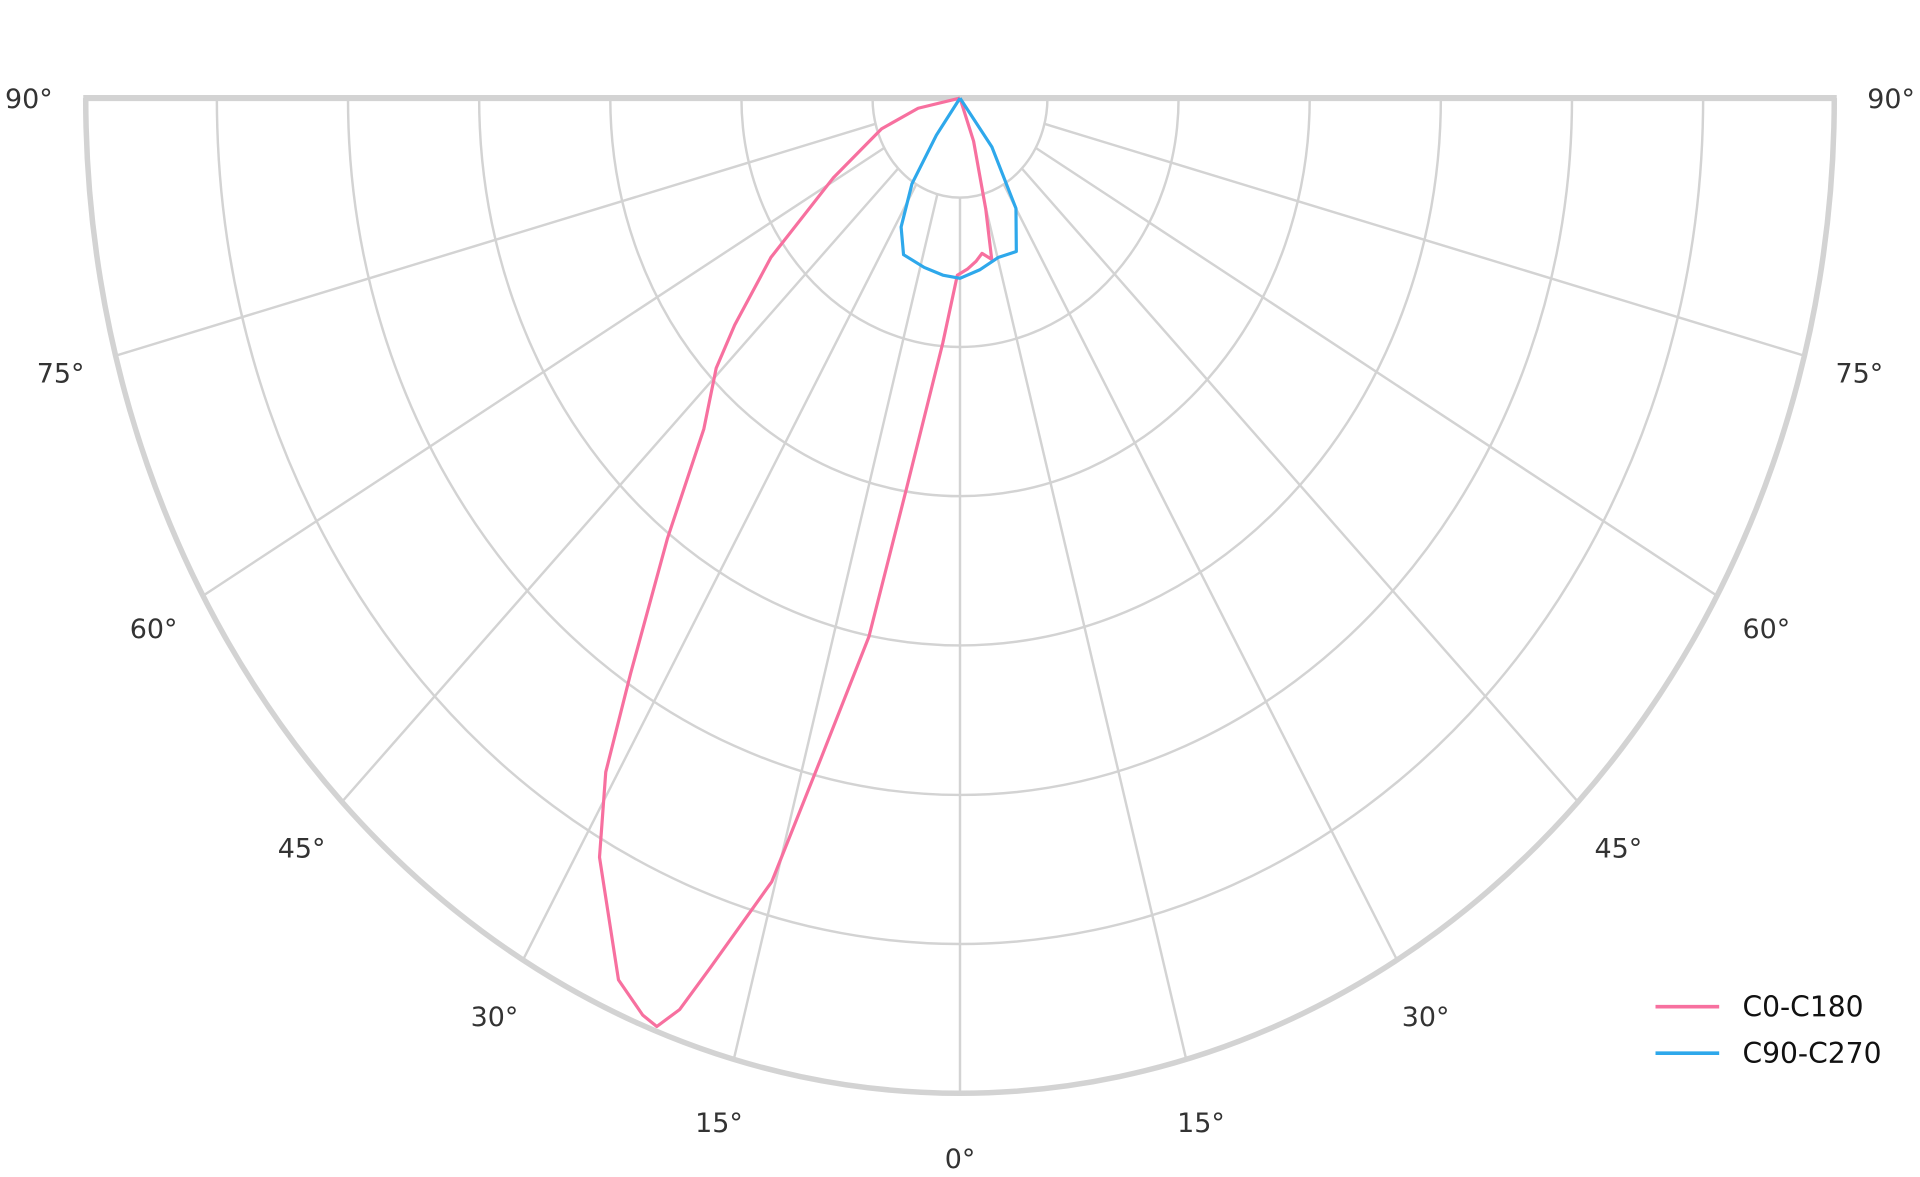 The height and width of the screenshot is (1177, 1920). Describe the element at coordinates (960, 148) in the screenshot. I see `grid-ring` at that location.